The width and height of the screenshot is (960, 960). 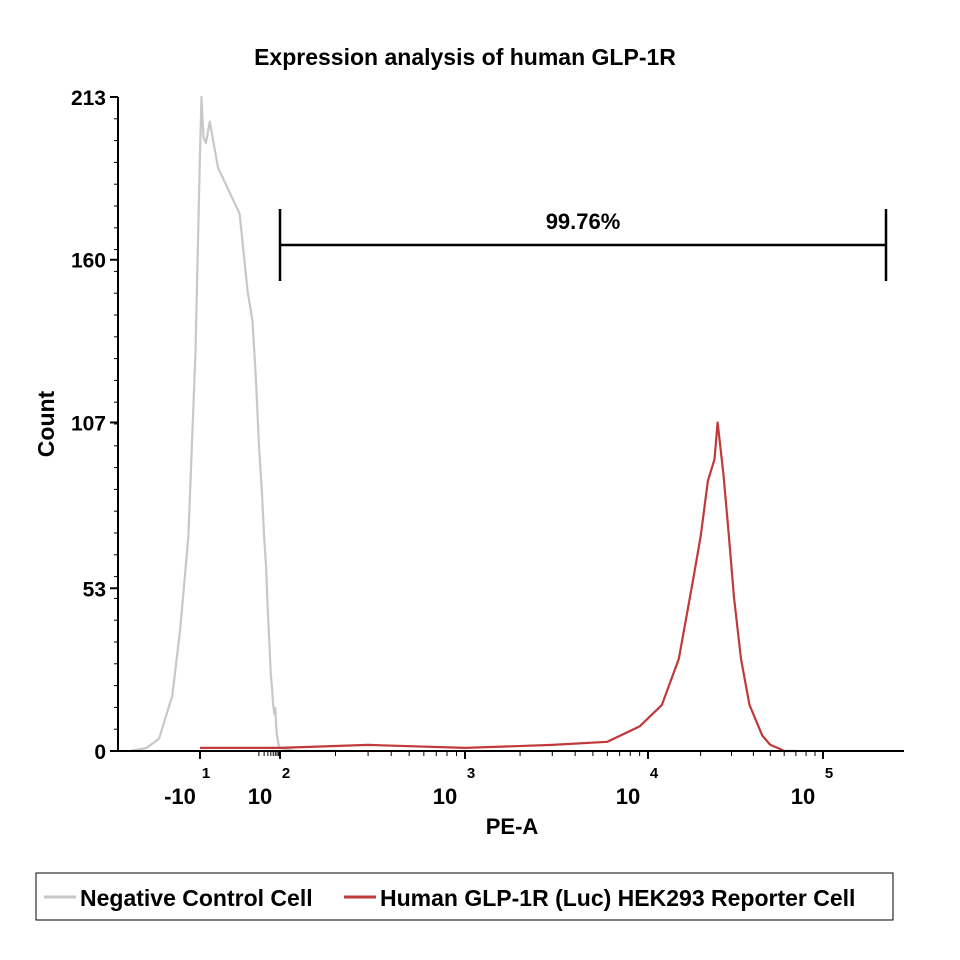 What do you see at coordinates (88, 423) in the screenshot?
I see `y-tick-label: 107` at bounding box center [88, 423].